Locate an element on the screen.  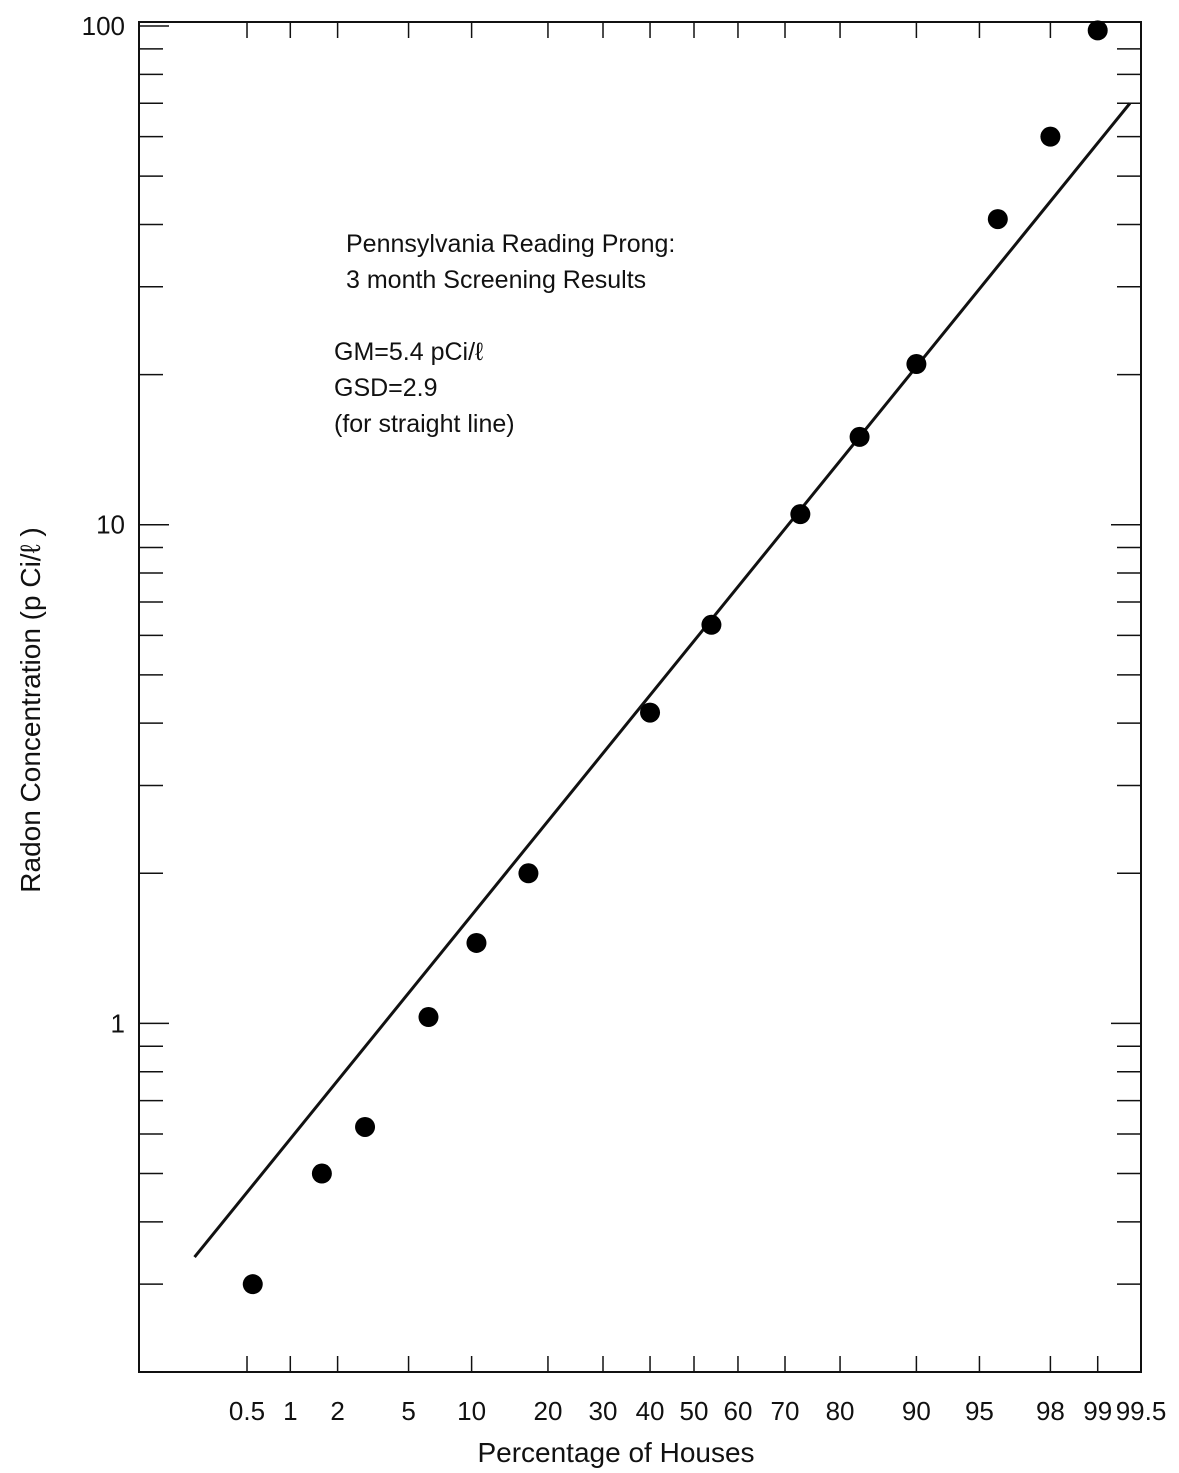
y-tick-label: 10 is located at coordinates (110, 525).